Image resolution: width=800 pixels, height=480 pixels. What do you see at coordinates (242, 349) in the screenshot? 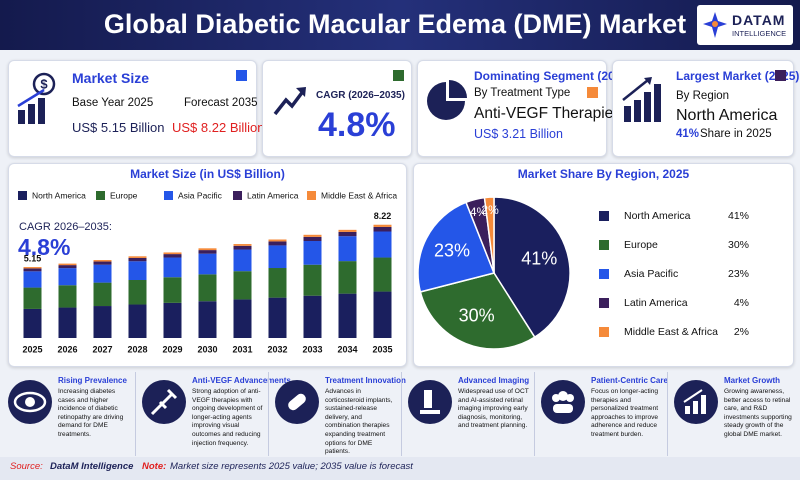
I see `x-tick-label: 2031` at bounding box center [242, 349].